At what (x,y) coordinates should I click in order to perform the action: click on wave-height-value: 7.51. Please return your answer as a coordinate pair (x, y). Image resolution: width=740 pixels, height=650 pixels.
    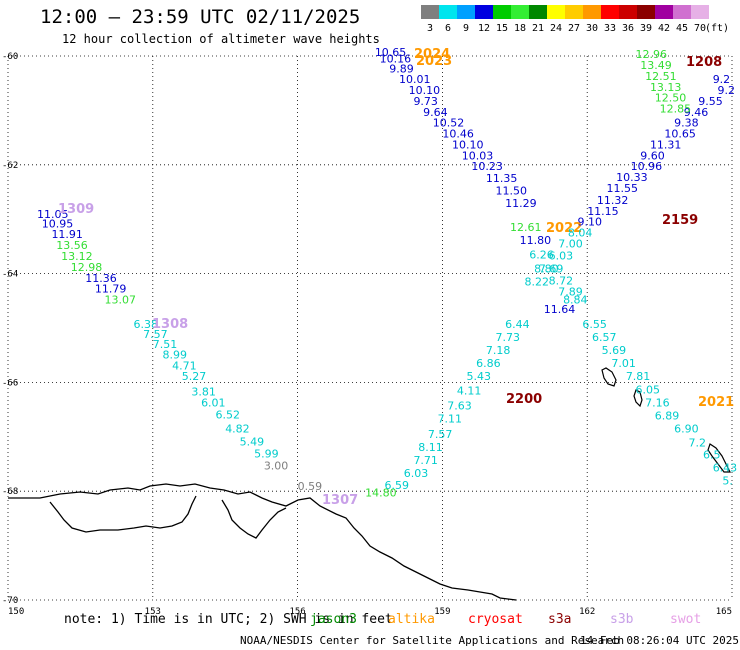
    Looking at the image, I should click on (165, 344).